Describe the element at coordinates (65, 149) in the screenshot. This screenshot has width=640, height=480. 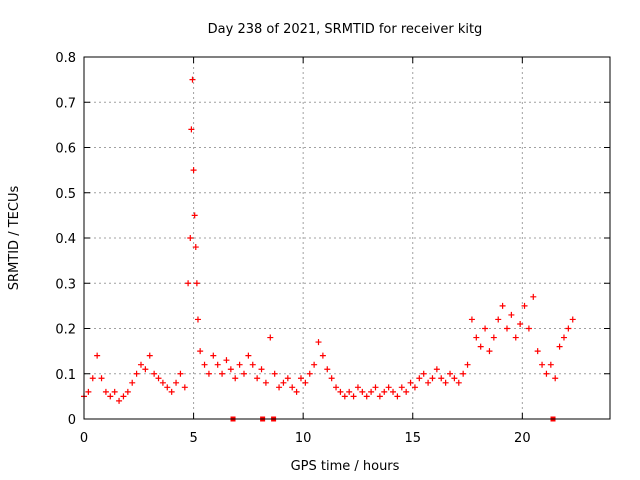
I see `y-tick-label: 0.6` at that location.